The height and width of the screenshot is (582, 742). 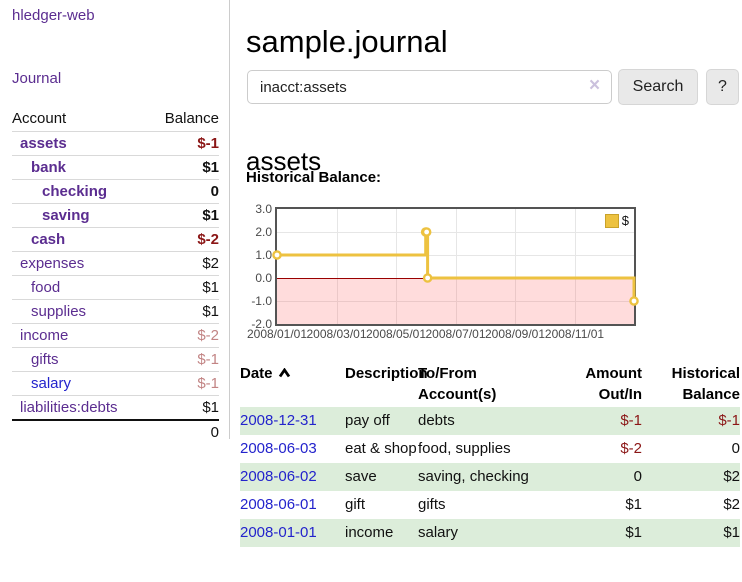 What do you see at coordinates (633, 504) in the screenshot?
I see `register-amount-cell: $1` at bounding box center [633, 504].